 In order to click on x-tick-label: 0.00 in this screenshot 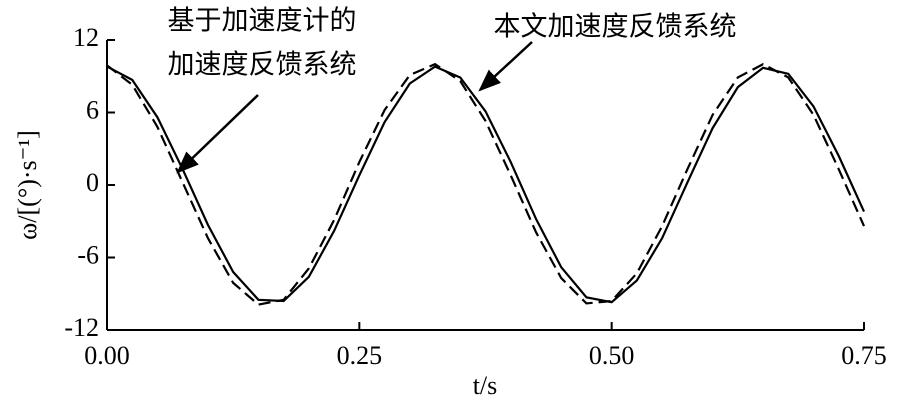, I will do `click(107, 355)`.